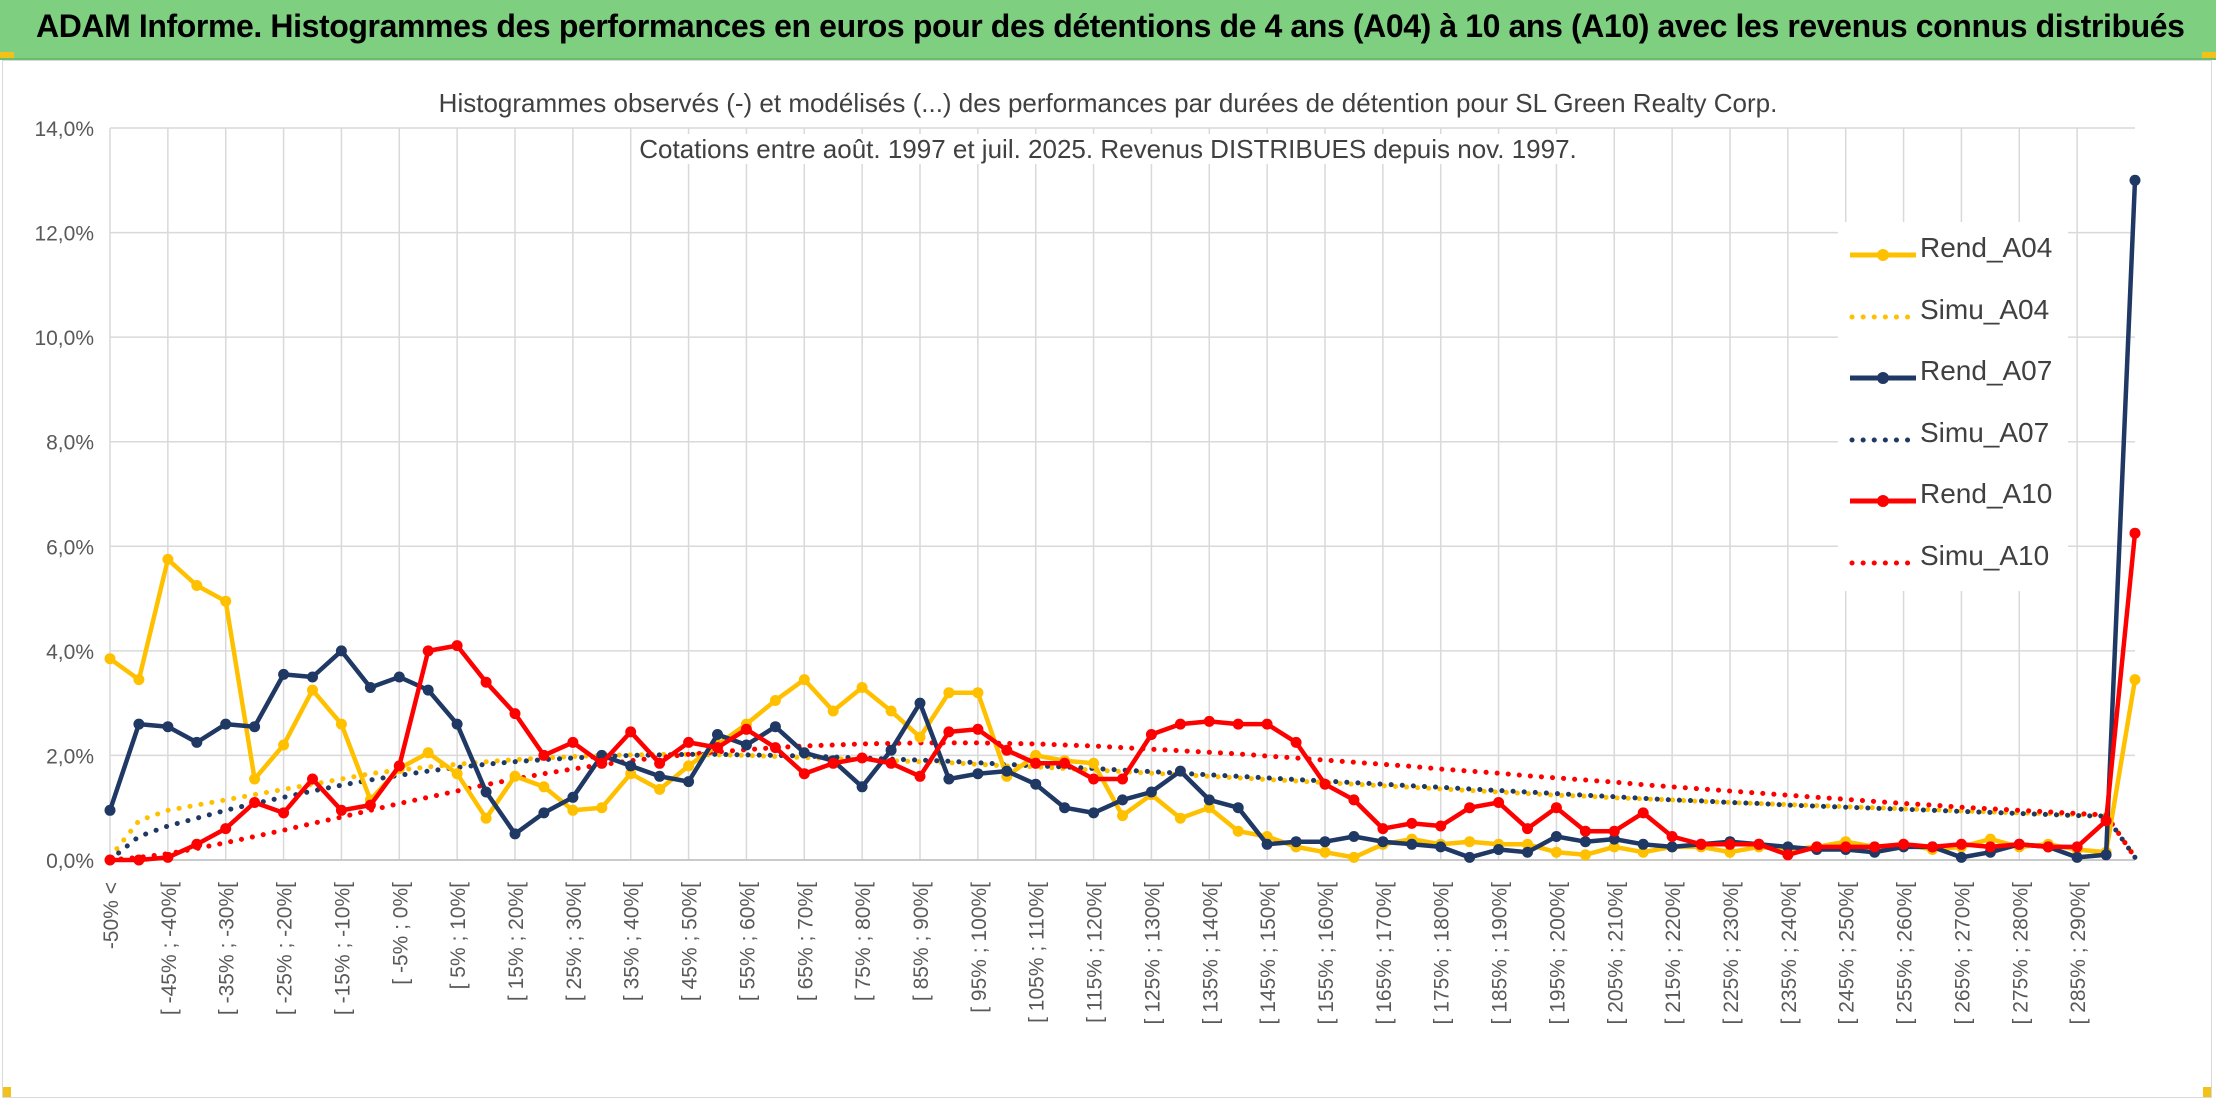  What do you see at coordinates (1210, 953) in the screenshot?
I see `x-tick-label: [ 135% ; 140%[` at bounding box center [1210, 953].